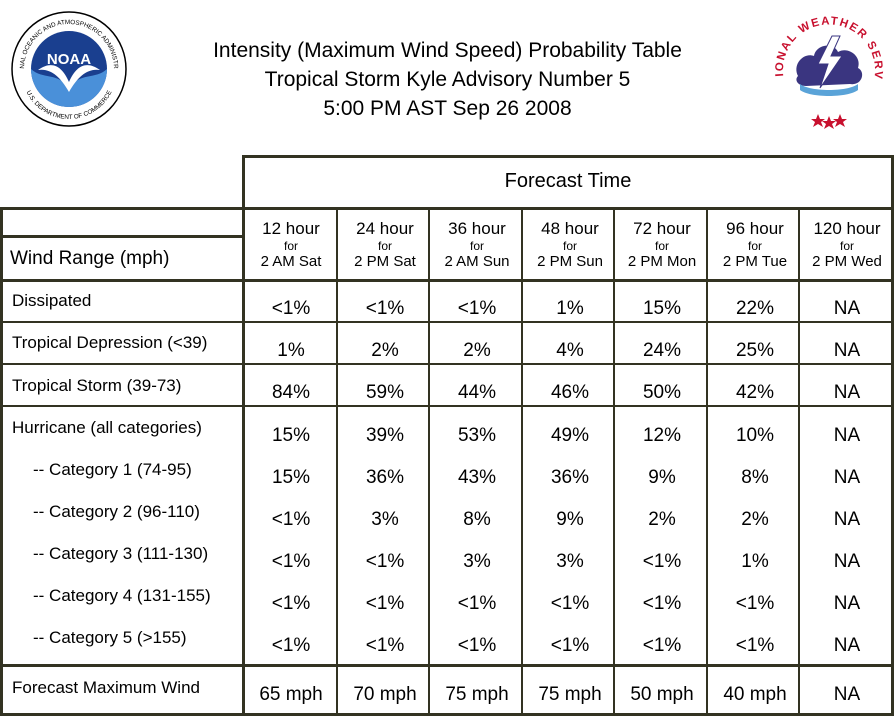 The width and height of the screenshot is (895, 716). I want to click on row-label: Tropical Depression (<39), so click(110, 342).